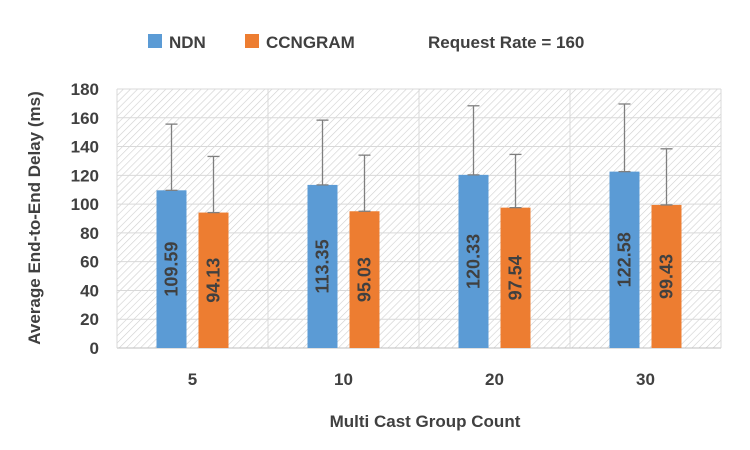 The width and height of the screenshot is (750, 450). I want to click on y-tick-label: 140, so click(85, 147).